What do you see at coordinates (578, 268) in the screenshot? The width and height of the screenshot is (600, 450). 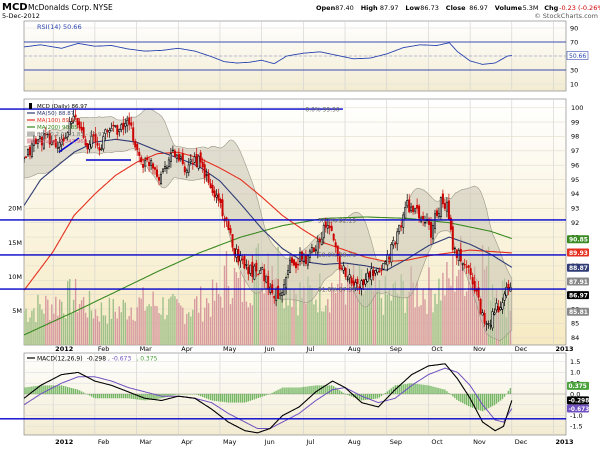 I see `price-value-tag: 88.87` at bounding box center [578, 268].